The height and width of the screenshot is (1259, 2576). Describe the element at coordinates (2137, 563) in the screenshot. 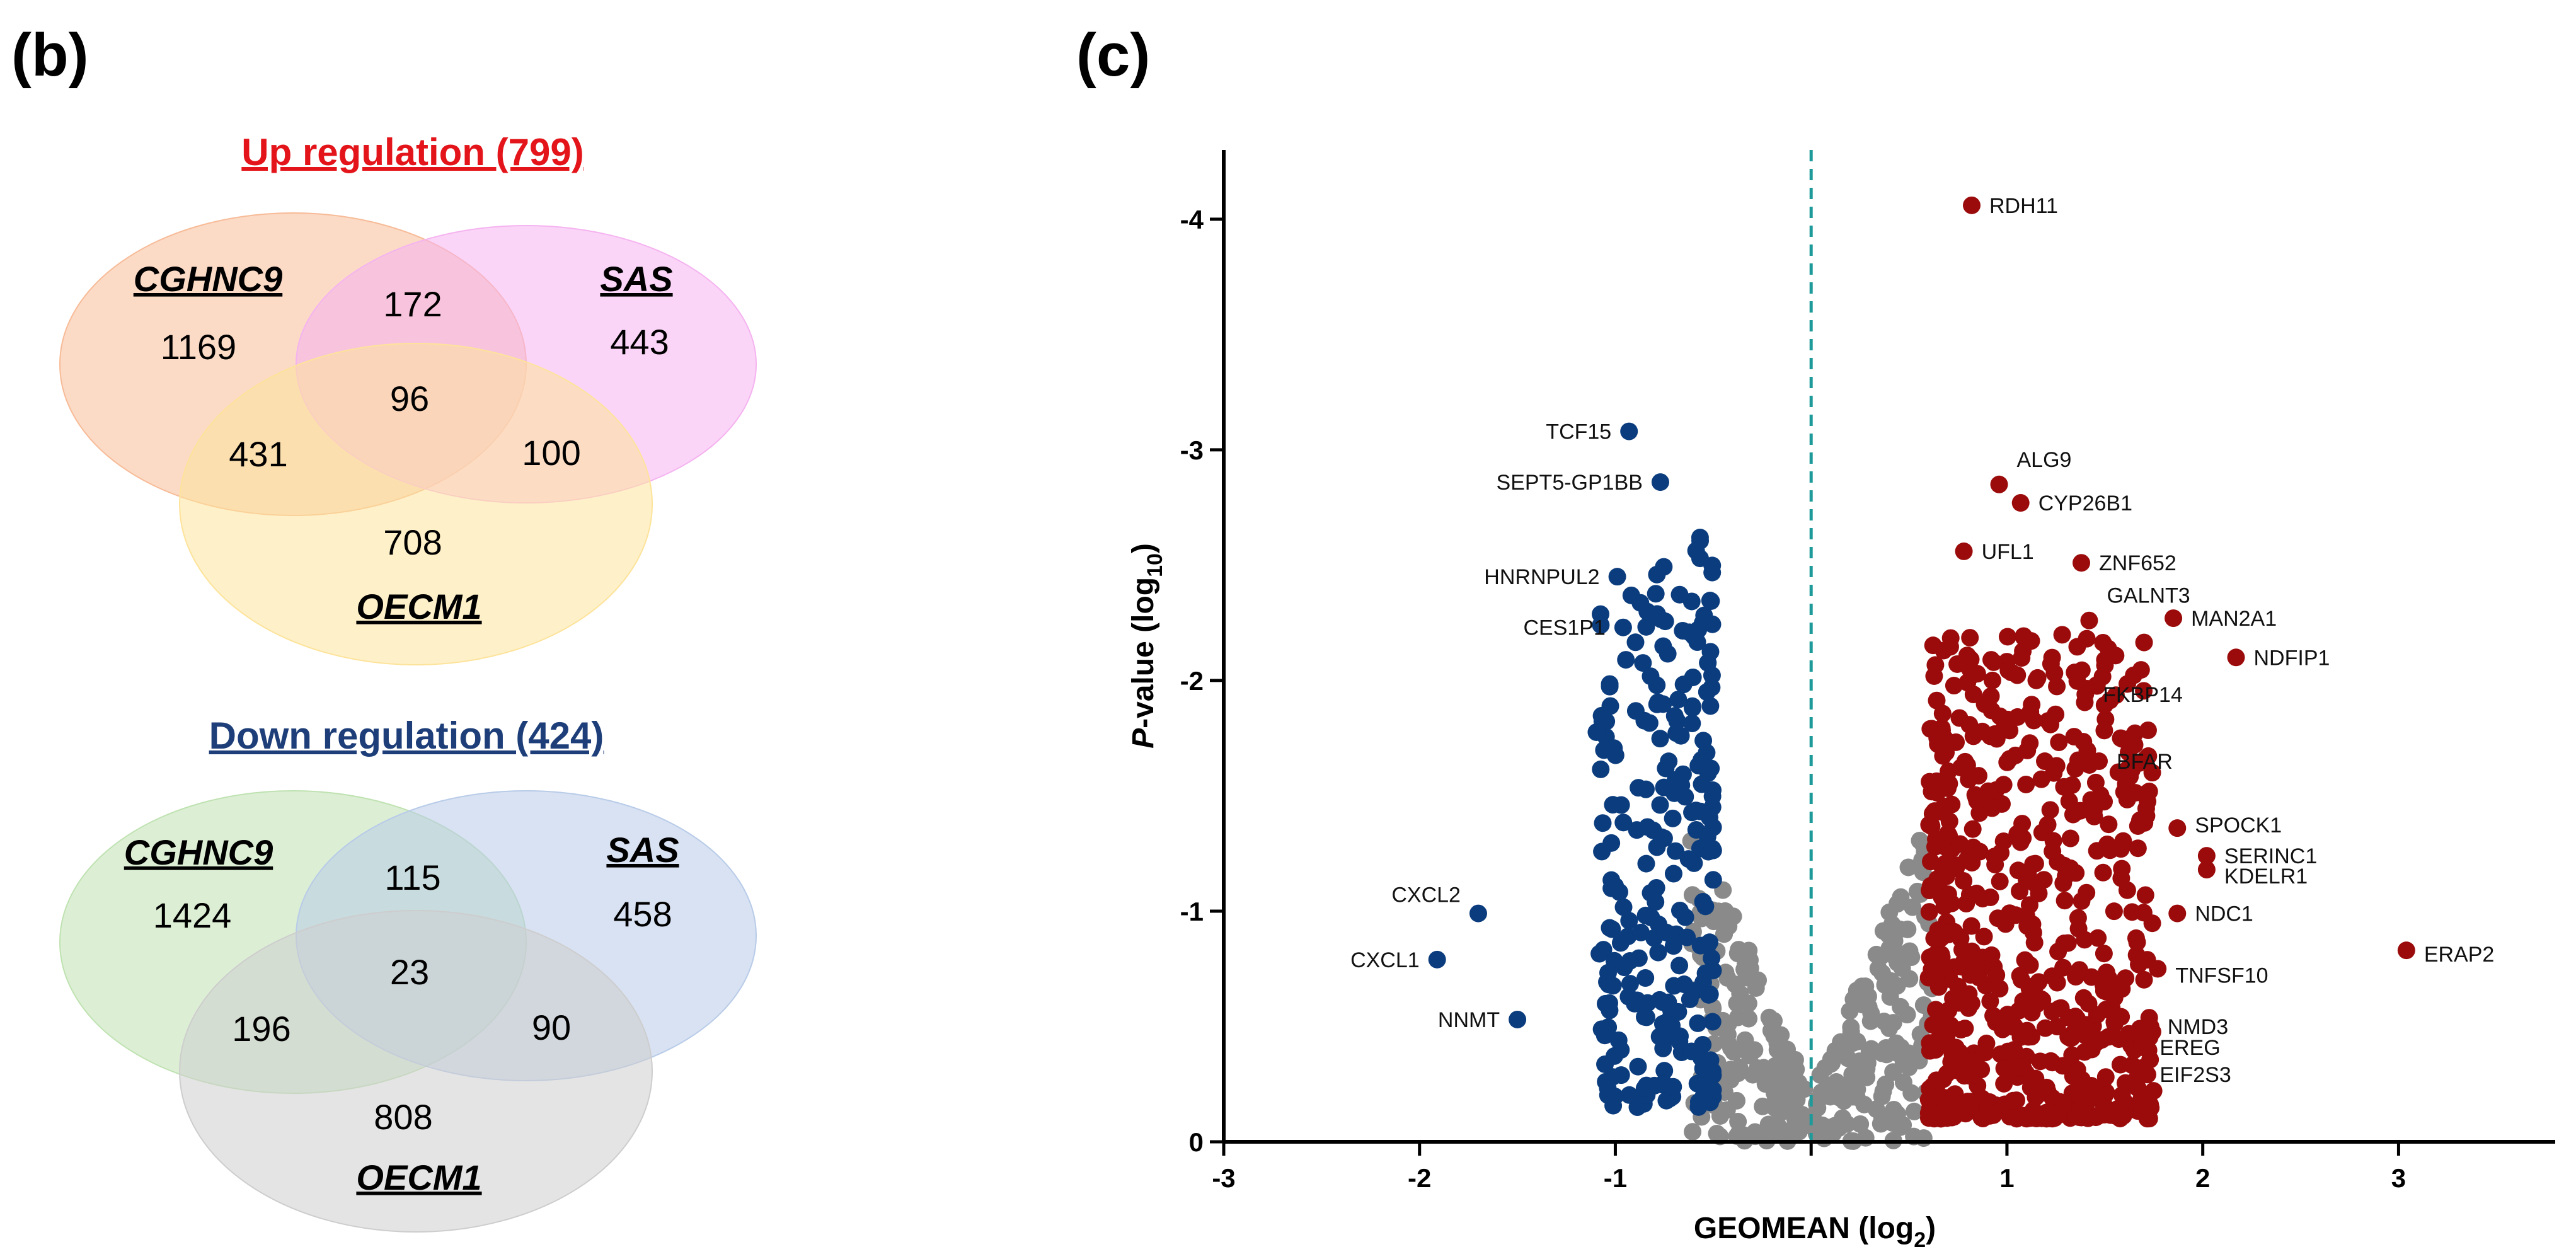

I see `gene-label: ZNF652` at that location.